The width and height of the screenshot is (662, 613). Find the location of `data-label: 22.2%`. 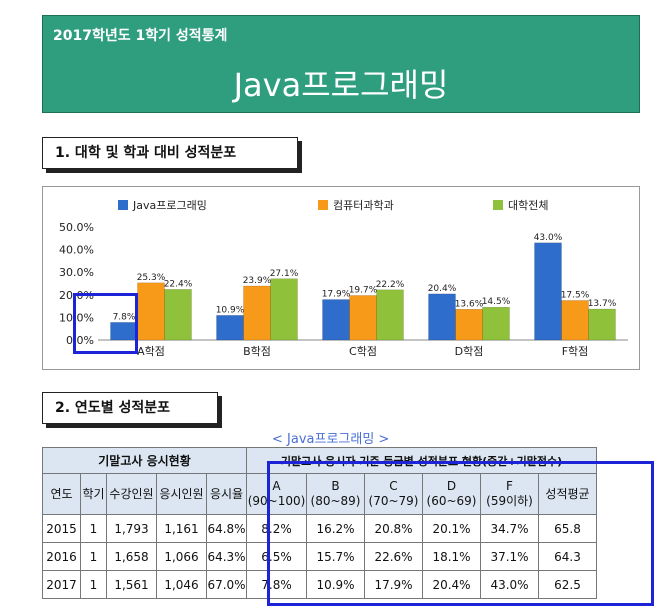

data-label: 22.2% is located at coordinates (390, 285).